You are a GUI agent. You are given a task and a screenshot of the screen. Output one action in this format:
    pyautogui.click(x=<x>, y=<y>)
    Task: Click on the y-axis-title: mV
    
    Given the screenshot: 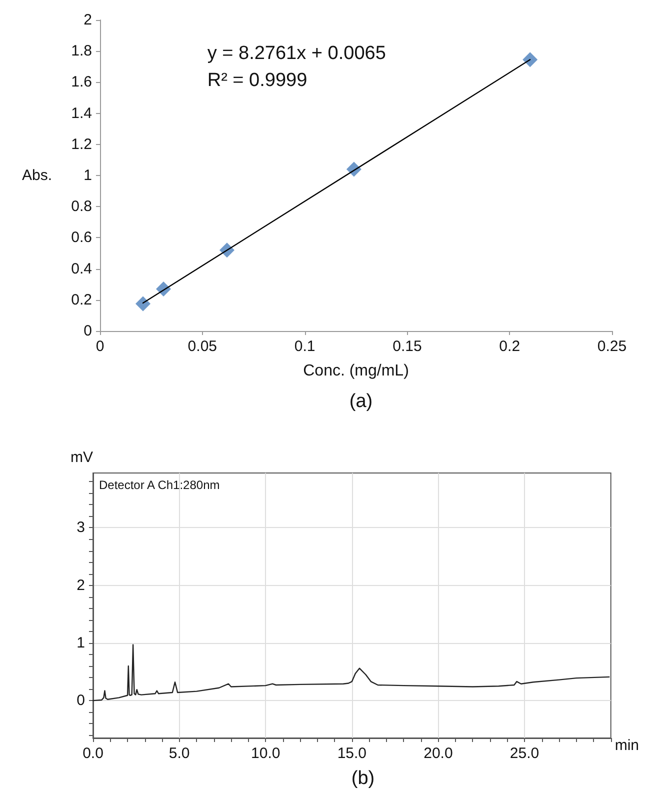 What is the action you would take?
    pyautogui.click(x=81, y=457)
    